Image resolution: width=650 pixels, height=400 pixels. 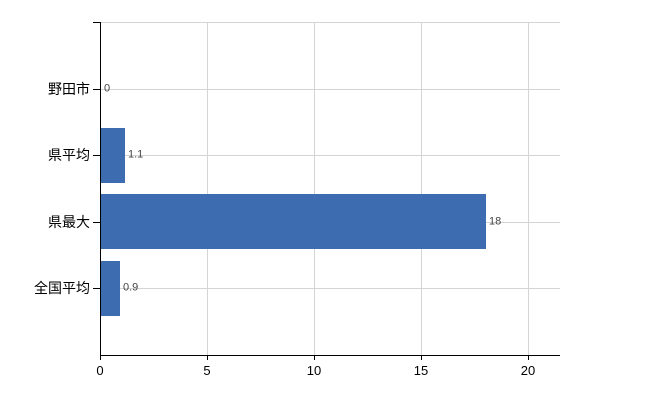 What do you see at coordinates (69, 88) in the screenshot?
I see `category-label: 野田市` at bounding box center [69, 88].